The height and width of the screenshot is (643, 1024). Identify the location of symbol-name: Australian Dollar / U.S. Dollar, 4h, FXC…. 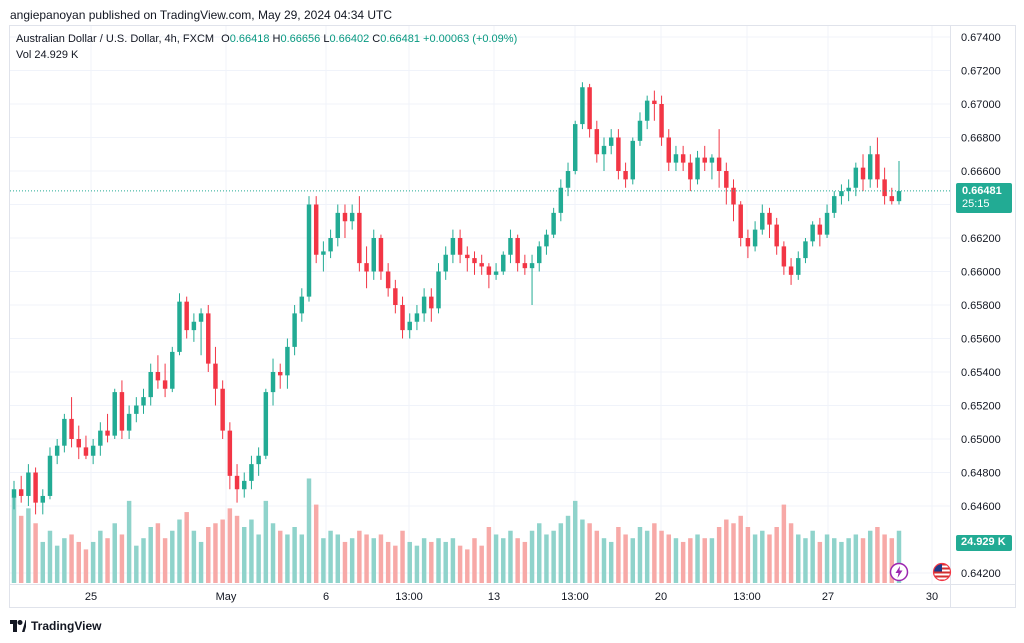
(115, 39).